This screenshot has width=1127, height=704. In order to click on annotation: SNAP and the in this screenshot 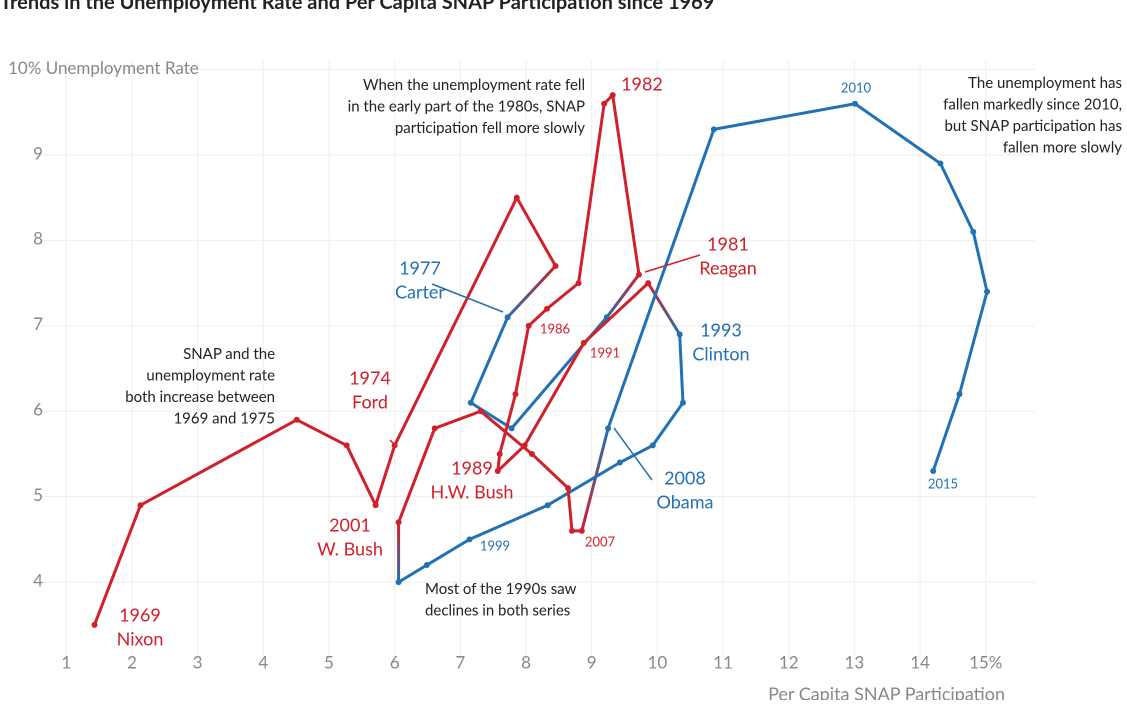, I will do `click(229, 354)`.